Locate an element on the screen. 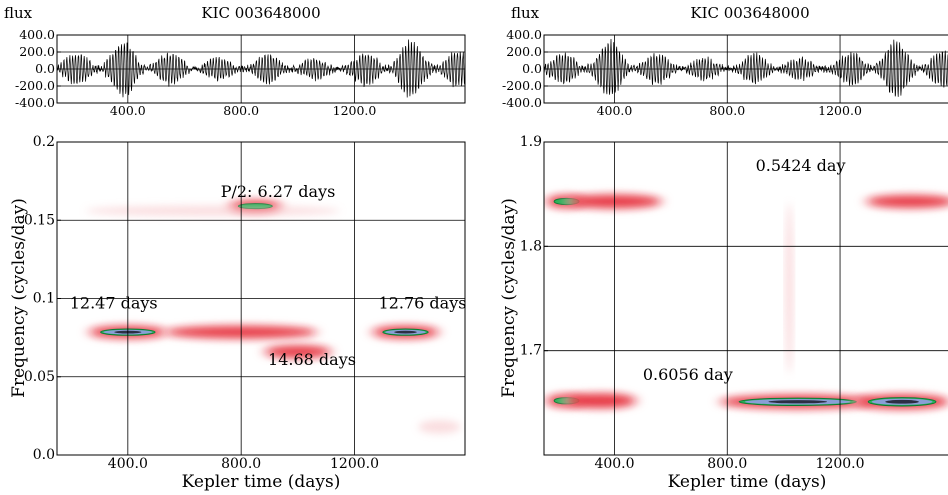 This screenshot has width=948, height=495. left-heatmap-xticks: 400.0 800.0 1200.0 is located at coordinates (243, 464).